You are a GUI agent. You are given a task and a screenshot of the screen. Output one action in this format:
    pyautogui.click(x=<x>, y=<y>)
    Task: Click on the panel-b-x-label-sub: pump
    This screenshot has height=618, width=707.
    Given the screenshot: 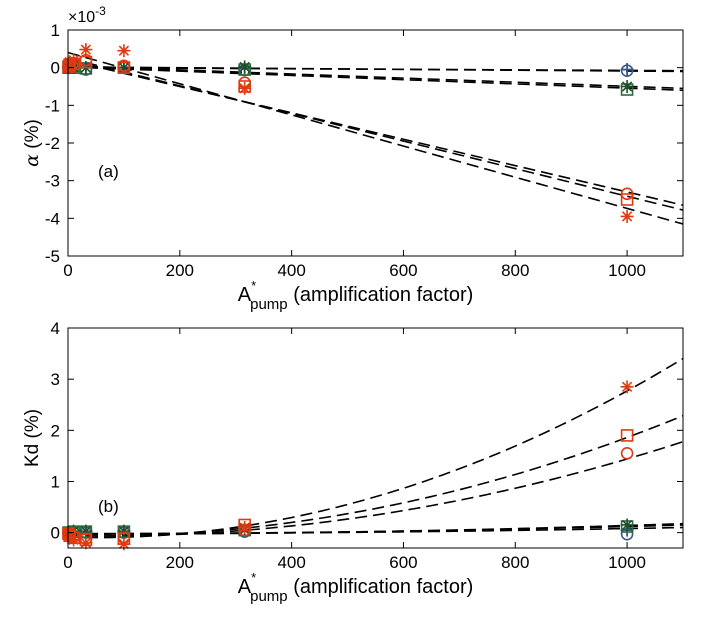 What is the action you would take?
    pyautogui.click(x=269, y=596)
    